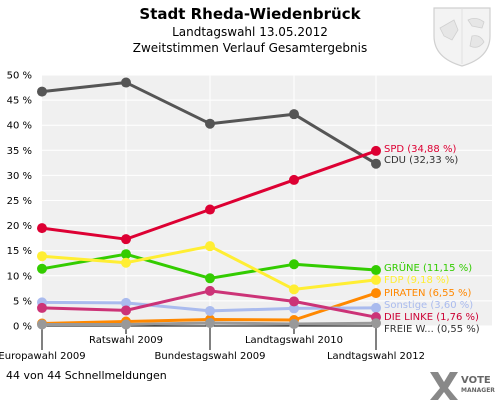 Image resolution: width=500 pixels, height=400 pixels. Describe the element at coordinates (444, 386) in the screenshot. I see `vote-manager-logo-icon` at that location.